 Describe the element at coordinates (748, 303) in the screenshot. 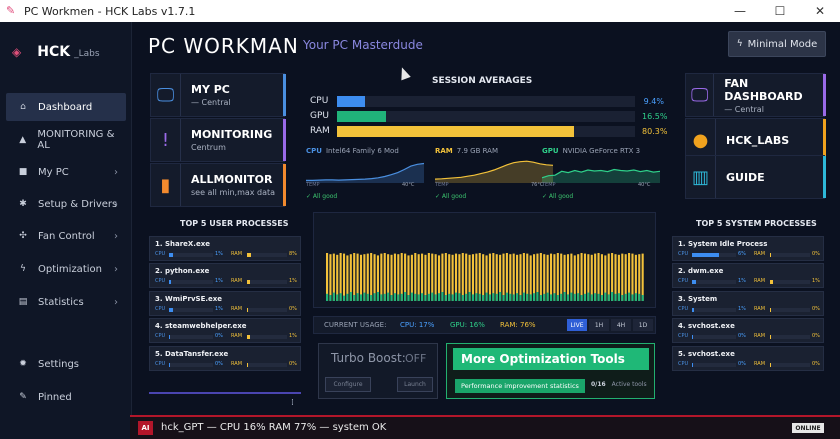

I see `process-card: 3. System CPU 1% RAM 0%` at that location.